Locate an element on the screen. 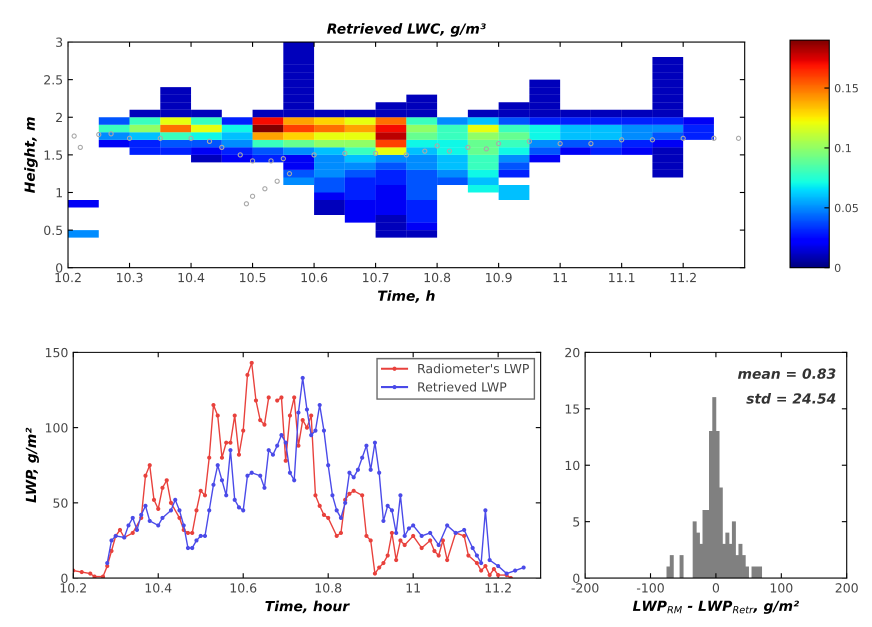 This screenshot has width=872, height=627. color-bar-label: 0 is located at coordinates (837, 268).